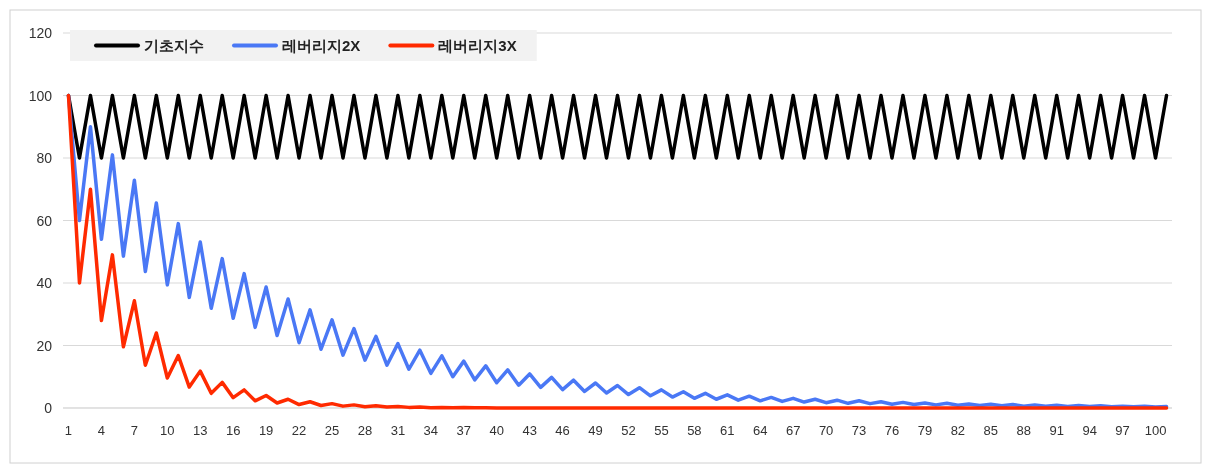 The width and height of the screenshot is (1211, 473). I want to click on x-tick-label: 94, so click(1089, 430).